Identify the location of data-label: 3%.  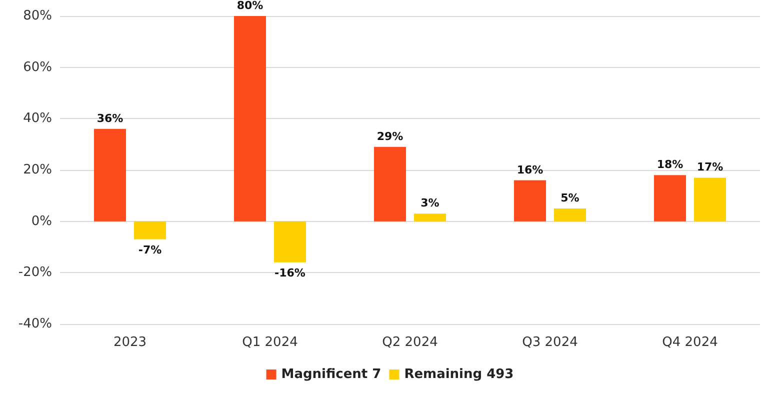
(430, 203).